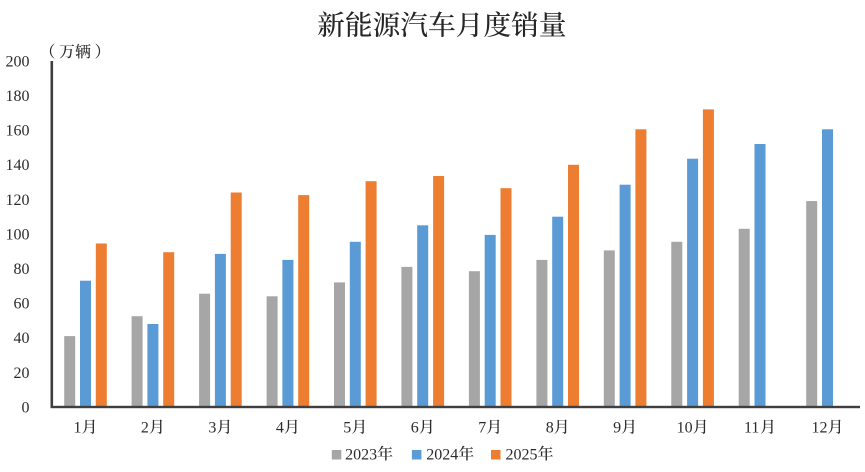  What do you see at coordinates (751, 428) in the screenshot?
I see `svg-text: 11` at bounding box center [751, 428].